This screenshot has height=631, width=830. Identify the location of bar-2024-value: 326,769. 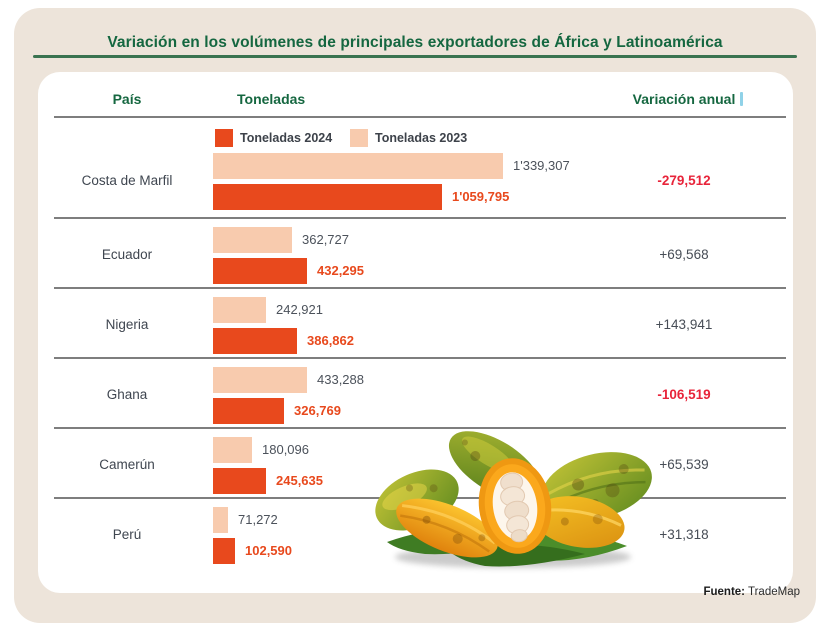
(317, 410).